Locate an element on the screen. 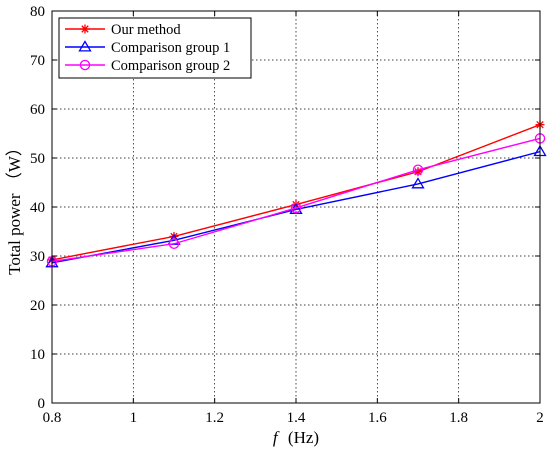 This screenshot has height=454, width=550. legend-label: Our method is located at coordinates (146, 30).